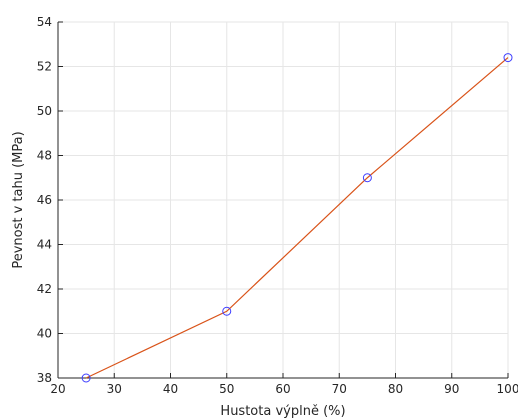 This screenshot has height=420, width=518. I want to click on x-axis-label: Hustota výplně (%), so click(282, 411).